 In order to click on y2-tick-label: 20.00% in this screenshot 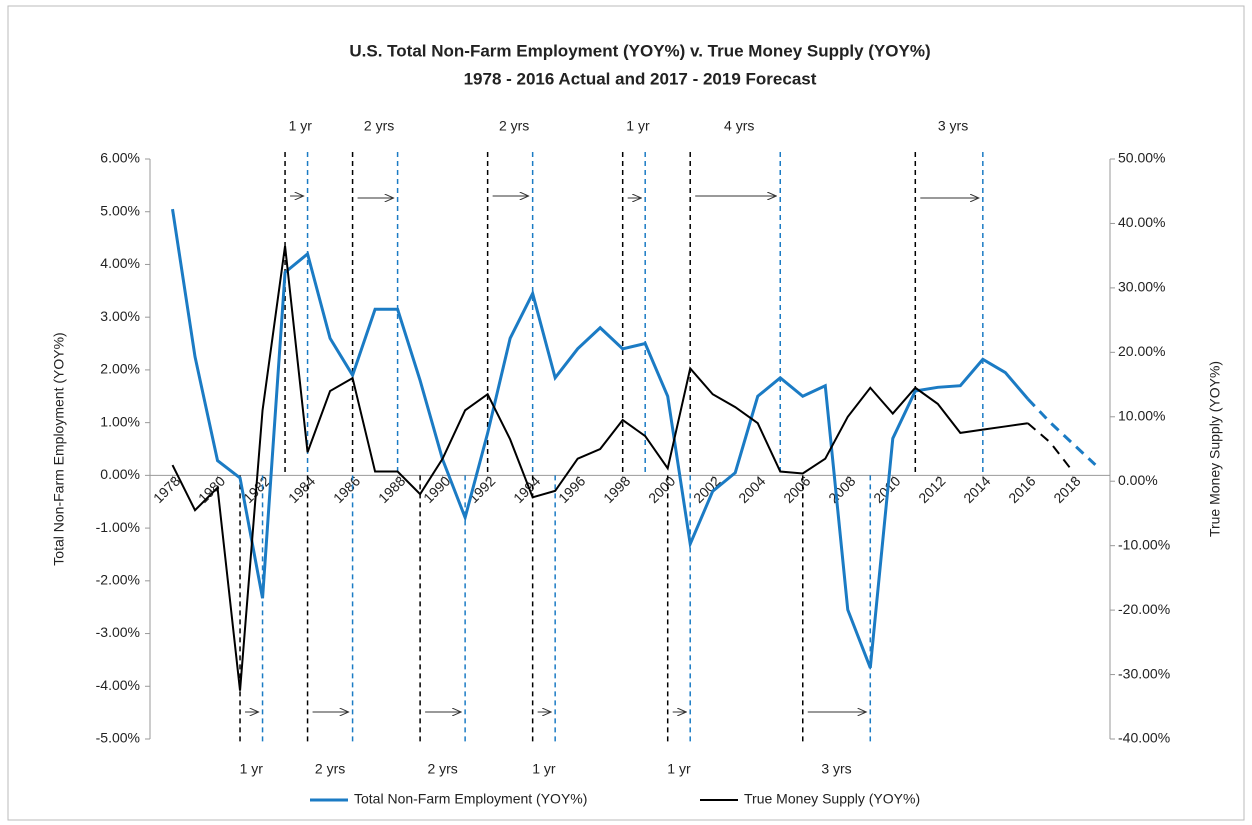, I will do `click(1141, 351)`.